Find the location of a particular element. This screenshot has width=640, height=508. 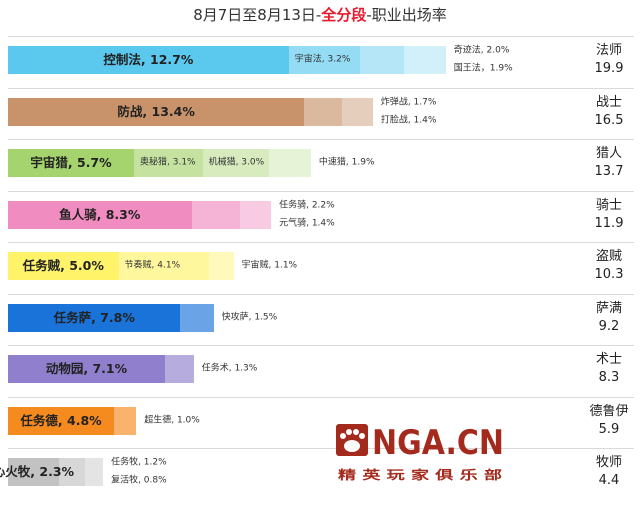

segment-label: 元气骑, 1.4% is located at coordinates (307, 223).